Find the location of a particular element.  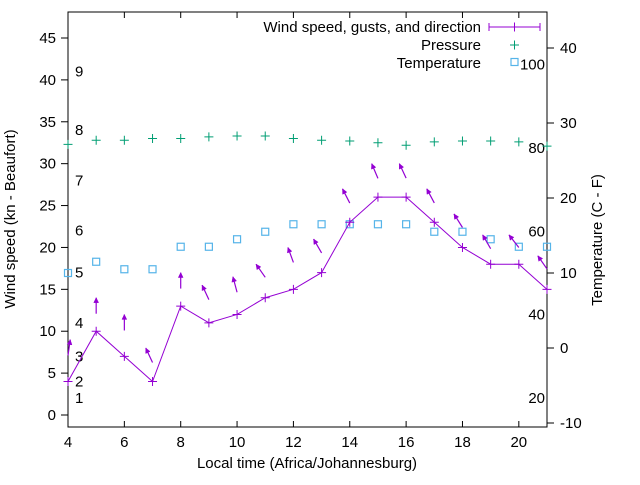

beaufort-label: 5 is located at coordinates (79, 273).